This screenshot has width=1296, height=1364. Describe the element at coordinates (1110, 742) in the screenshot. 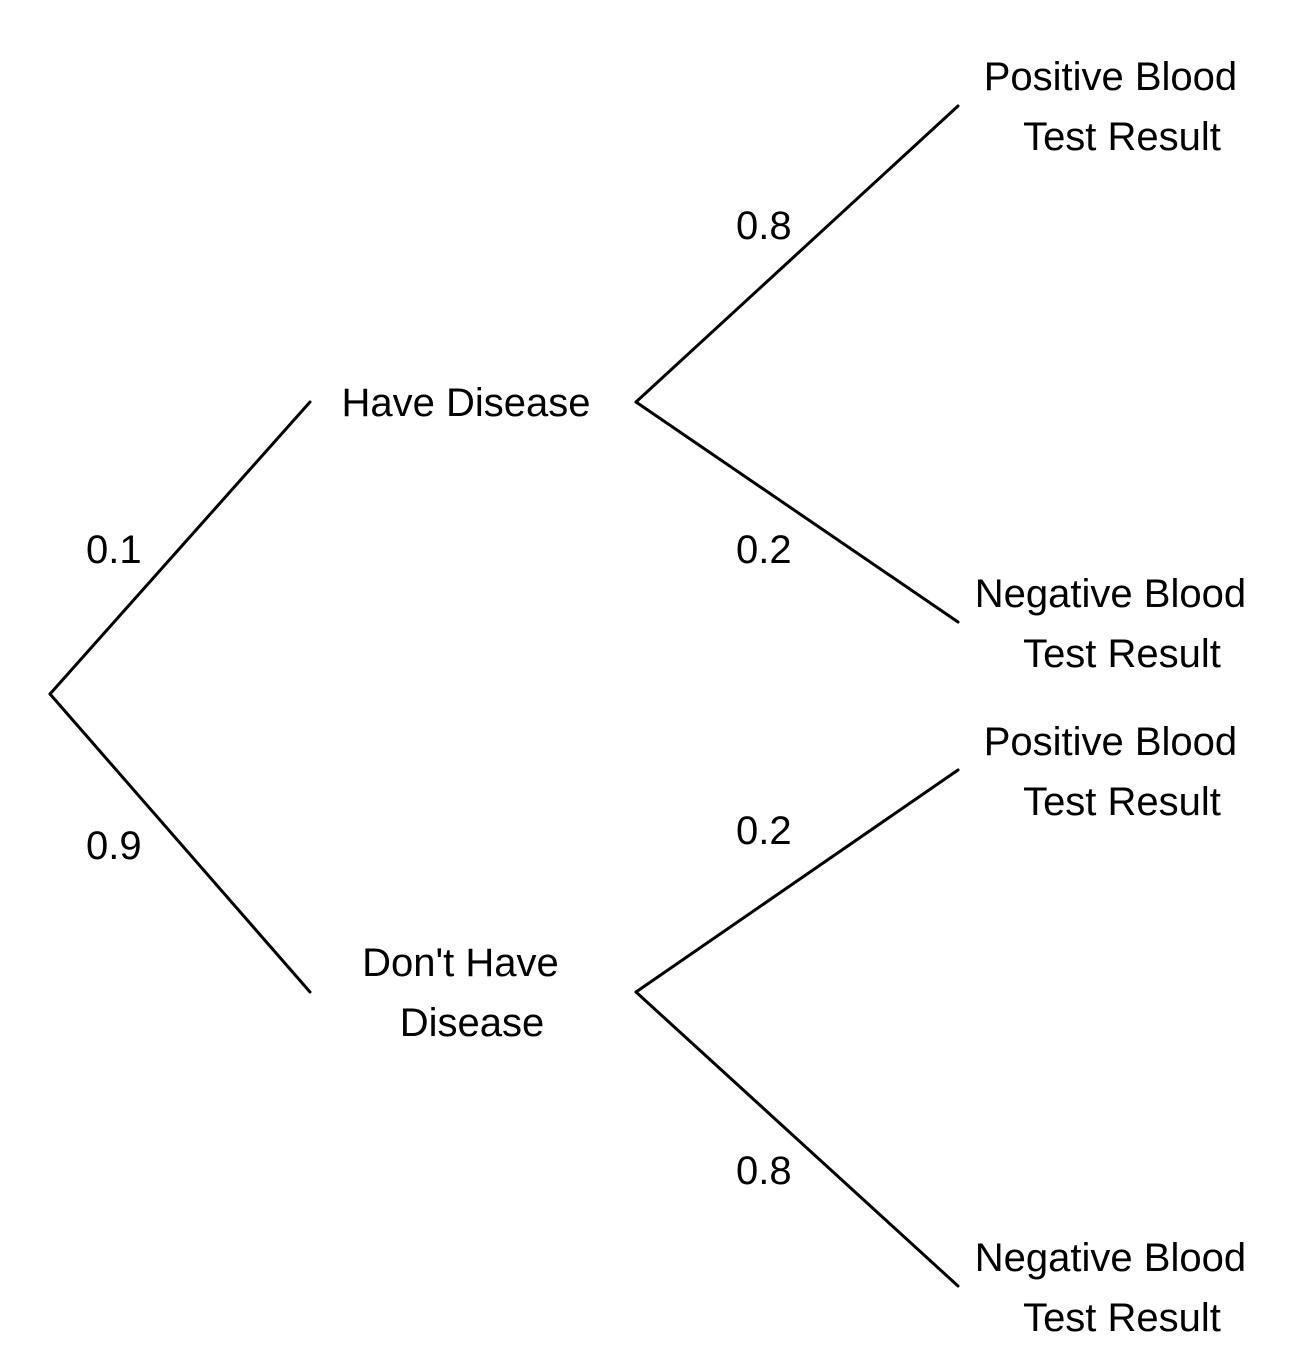

I see `outcome-dont-positive-line1: Positive Blood` at that location.